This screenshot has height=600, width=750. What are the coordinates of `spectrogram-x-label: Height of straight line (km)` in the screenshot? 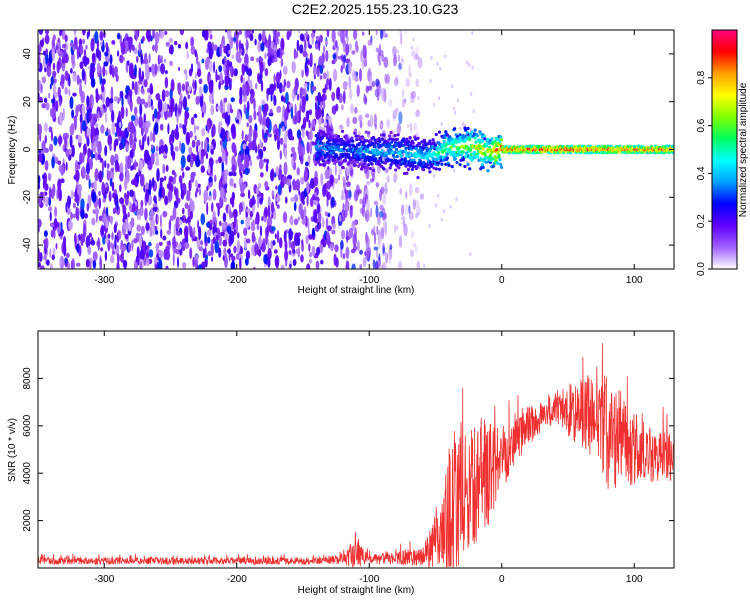 It's located at (356, 290).